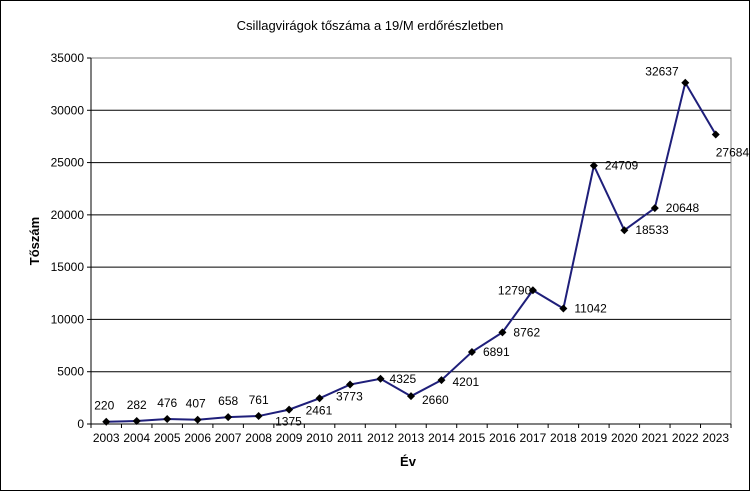  Describe the element at coordinates (258, 438) in the screenshot. I see `x-tick-label: 2008` at that location.